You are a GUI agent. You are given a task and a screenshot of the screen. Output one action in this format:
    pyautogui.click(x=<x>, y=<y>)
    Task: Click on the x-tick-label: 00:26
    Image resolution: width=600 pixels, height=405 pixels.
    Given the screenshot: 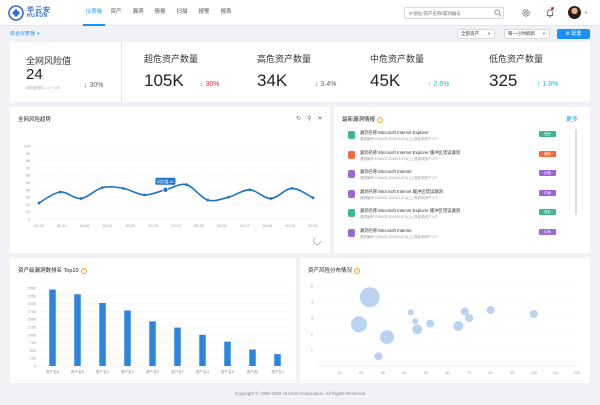 What is the action you would take?
    pyautogui.click(x=222, y=226)
    